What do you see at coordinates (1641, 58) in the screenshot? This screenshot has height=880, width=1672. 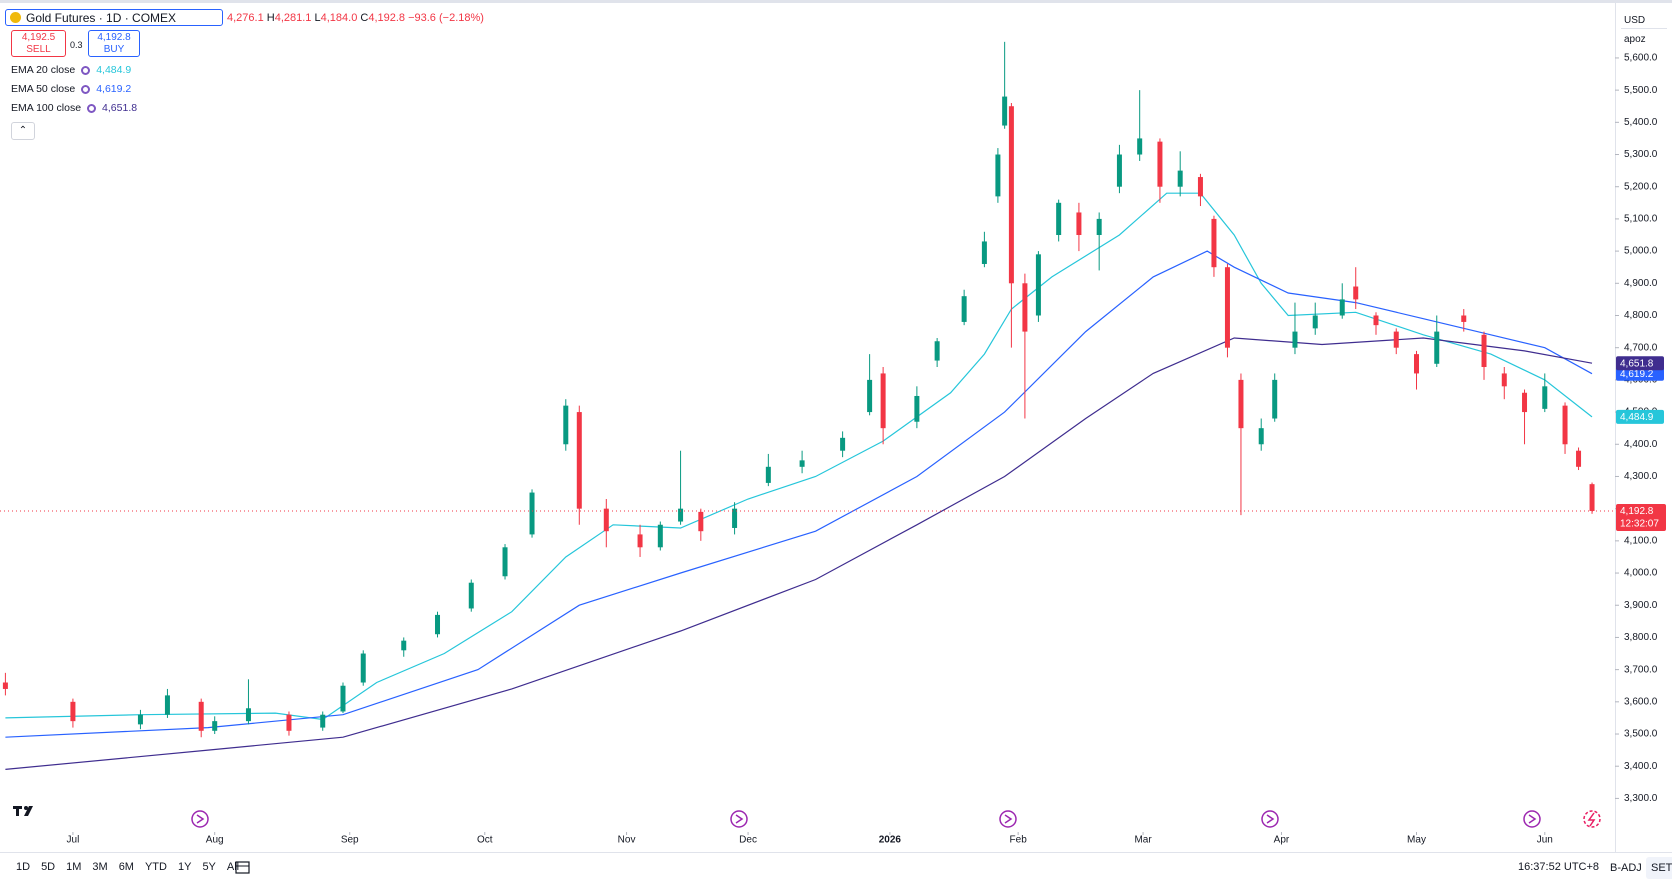 I see `y-tick-label: 5,600.0` at bounding box center [1641, 58].